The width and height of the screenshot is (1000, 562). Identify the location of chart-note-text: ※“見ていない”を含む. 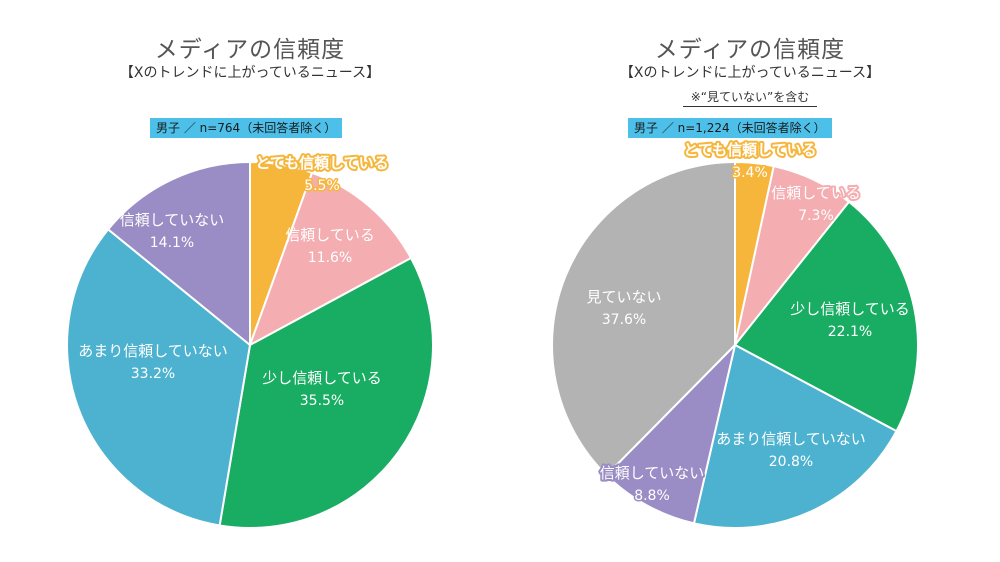
(750, 97).